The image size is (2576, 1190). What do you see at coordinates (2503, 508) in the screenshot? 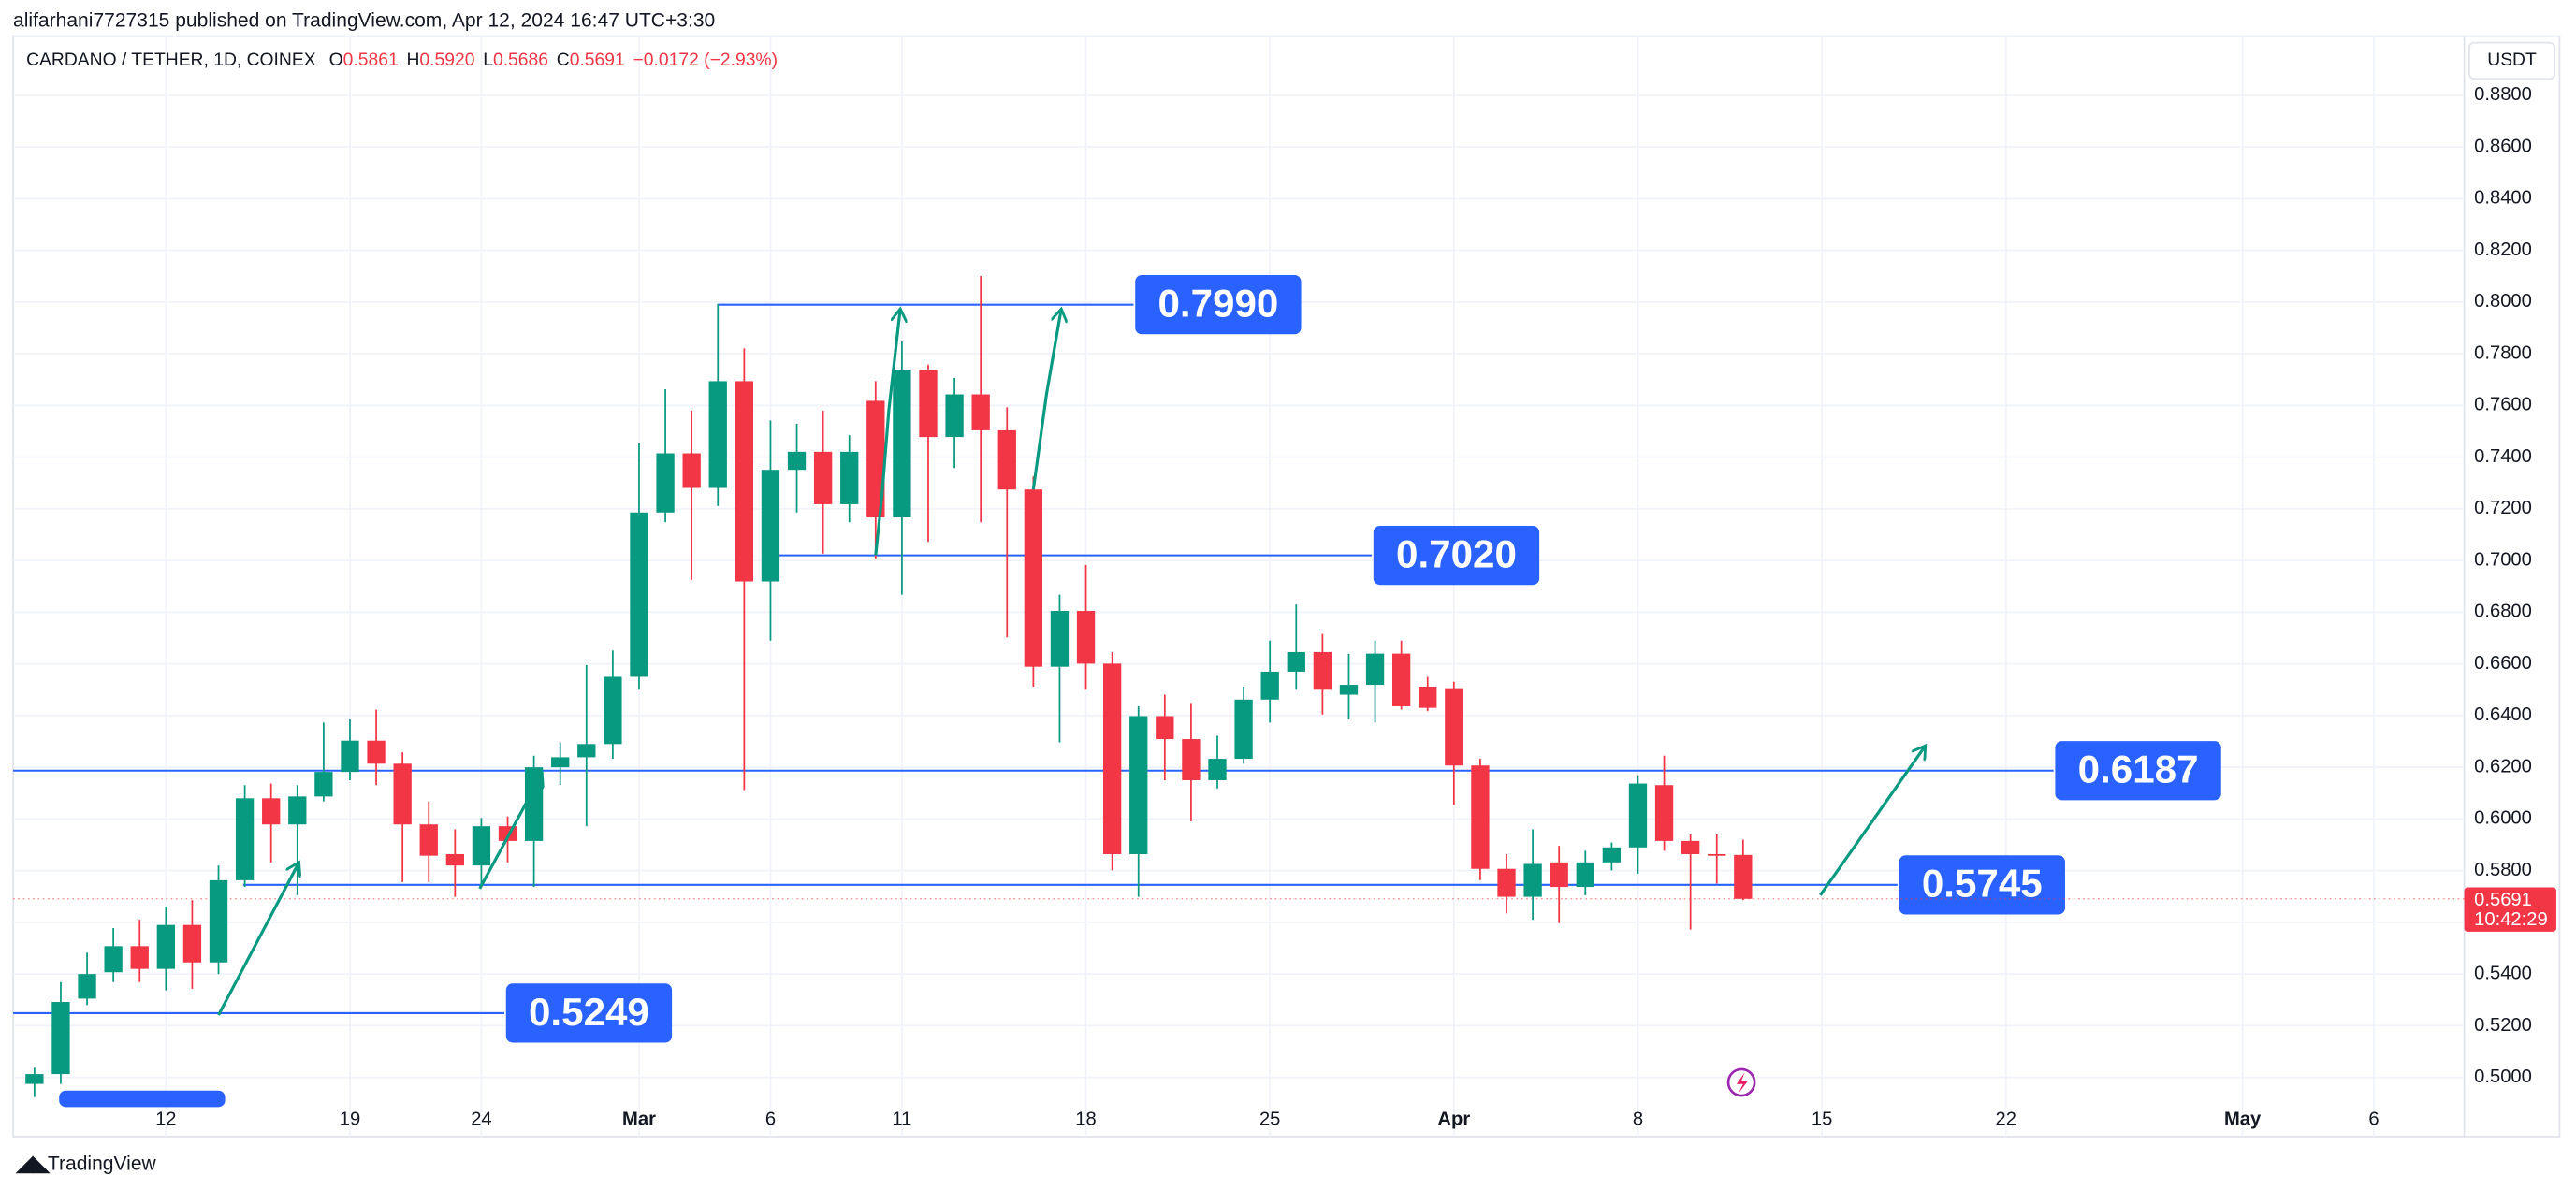
I see `y-tick-label: 0.7200` at bounding box center [2503, 508].